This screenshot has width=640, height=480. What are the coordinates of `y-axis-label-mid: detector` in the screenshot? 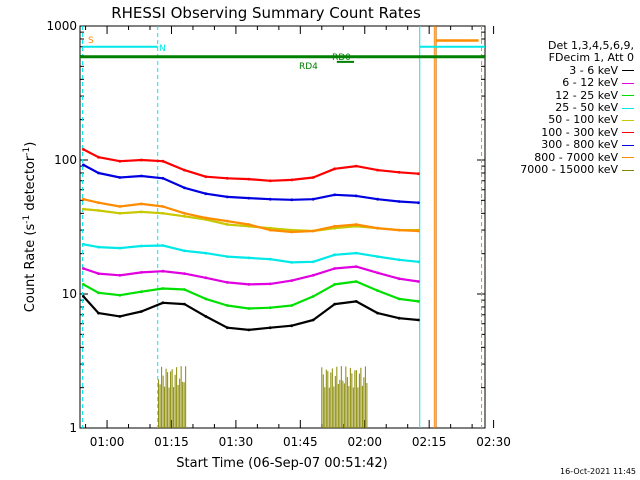 It's located at (30, 185).